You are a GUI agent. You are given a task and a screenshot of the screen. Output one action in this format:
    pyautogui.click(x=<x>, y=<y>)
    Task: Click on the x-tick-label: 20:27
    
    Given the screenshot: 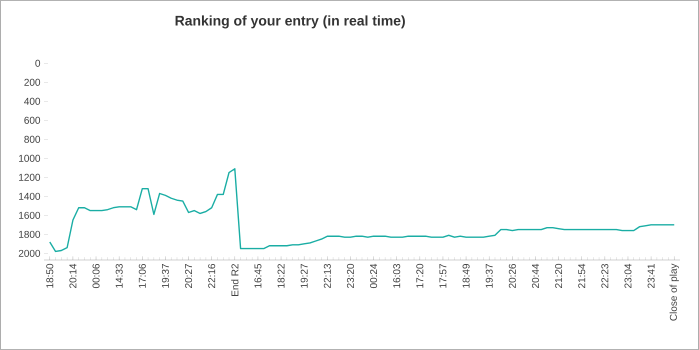 What is the action you would take?
    pyautogui.click(x=188, y=276)
    